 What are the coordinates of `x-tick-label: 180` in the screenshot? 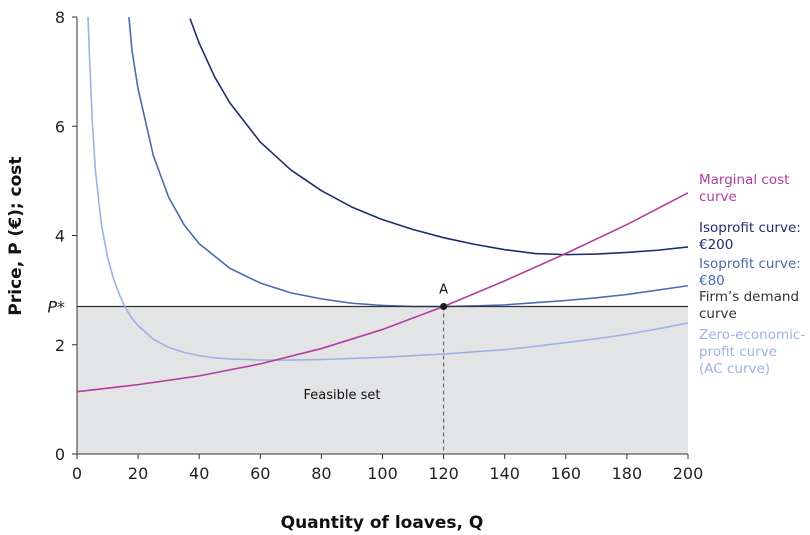 It's located at (627, 473).